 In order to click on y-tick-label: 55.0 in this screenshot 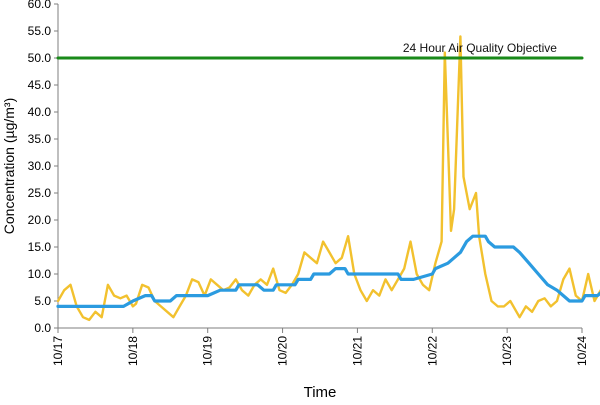, I will do `click(40, 31)`.